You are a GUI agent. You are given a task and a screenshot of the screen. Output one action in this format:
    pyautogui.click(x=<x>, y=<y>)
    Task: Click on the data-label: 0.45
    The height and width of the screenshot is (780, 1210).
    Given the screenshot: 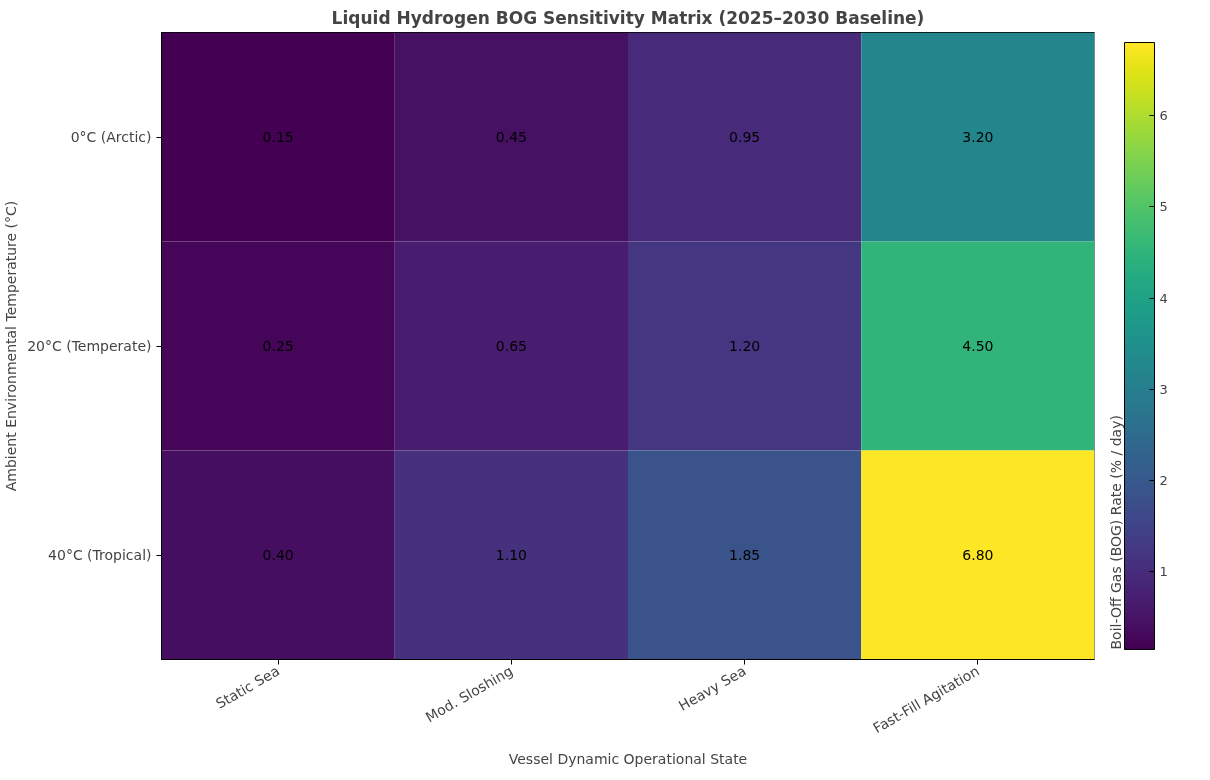 What is the action you would take?
    pyautogui.click(x=511, y=137)
    